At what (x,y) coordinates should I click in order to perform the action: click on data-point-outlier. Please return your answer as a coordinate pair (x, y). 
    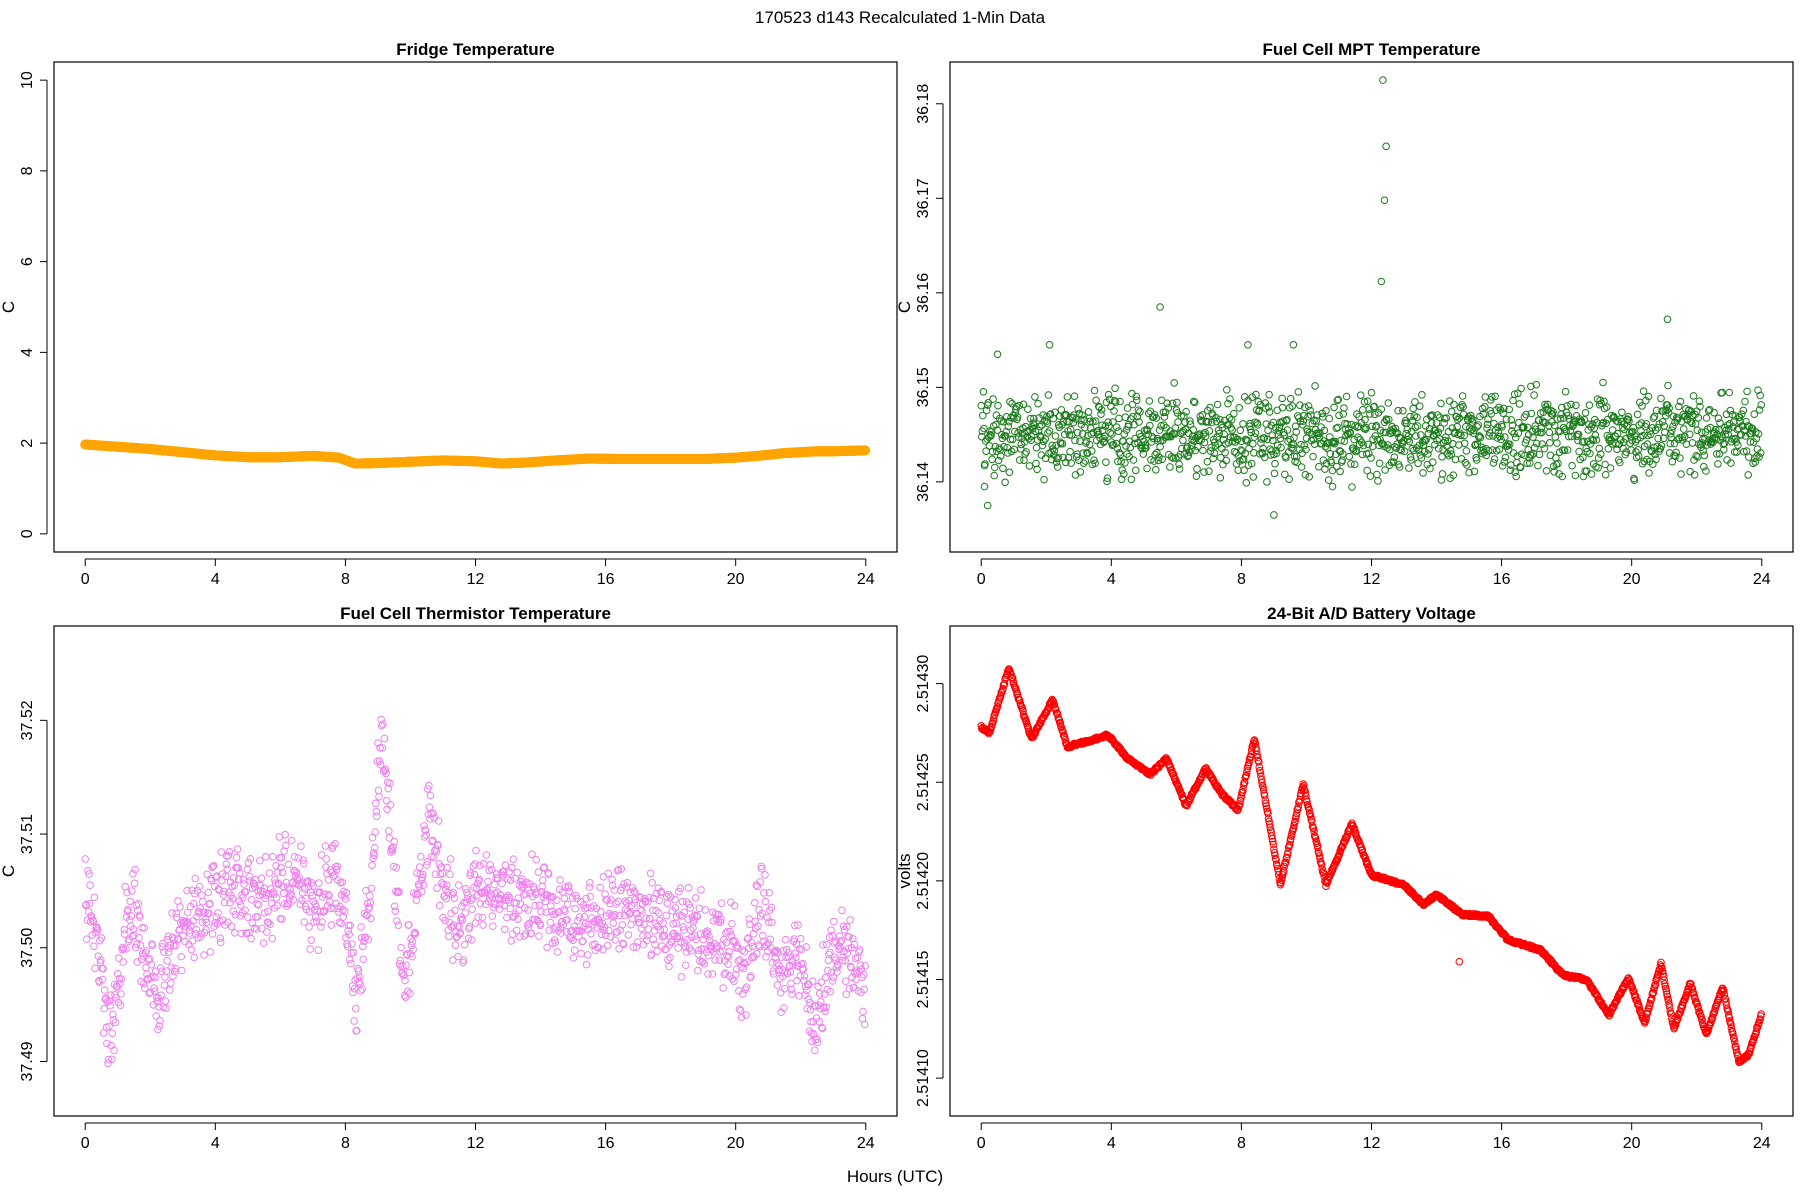
    Looking at the image, I should click on (1384, 200).